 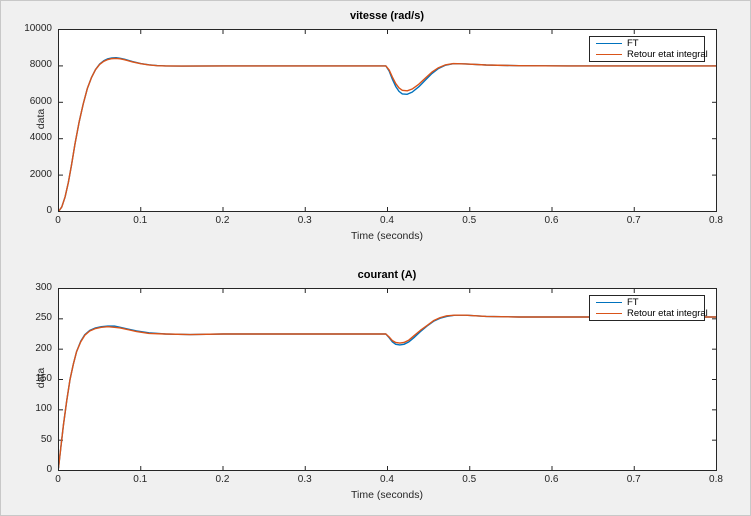 What do you see at coordinates (43, 318) in the screenshot?
I see `y-tick-label: 250` at bounding box center [43, 318].